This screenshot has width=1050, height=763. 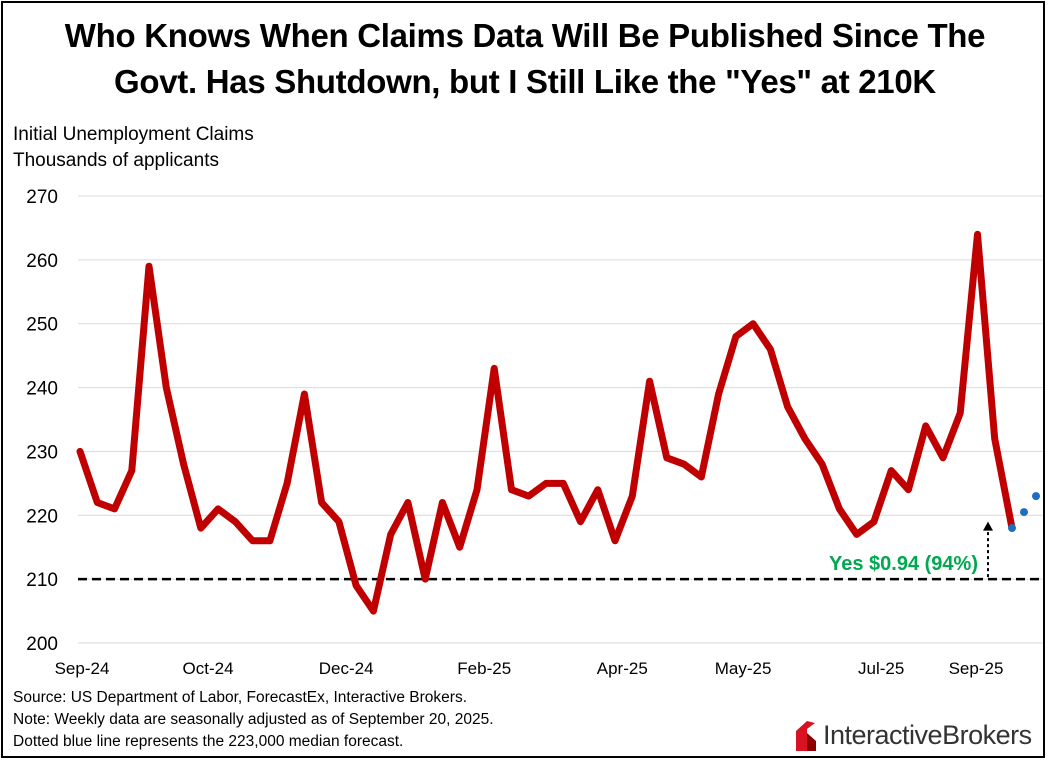 What do you see at coordinates (42, 325) in the screenshot?
I see `y-tick-label: 250` at bounding box center [42, 325].